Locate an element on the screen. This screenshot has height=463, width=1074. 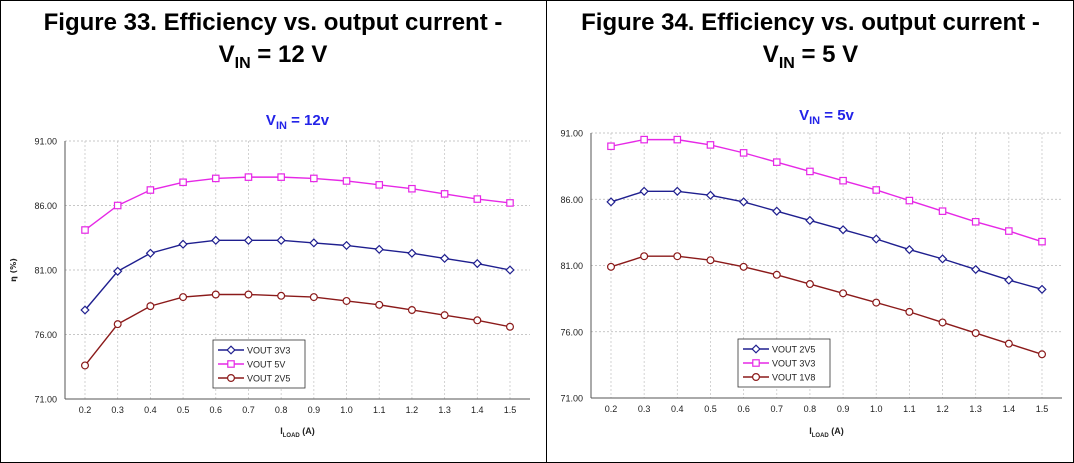
series-vout-5v is located at coordinates (297, 203).